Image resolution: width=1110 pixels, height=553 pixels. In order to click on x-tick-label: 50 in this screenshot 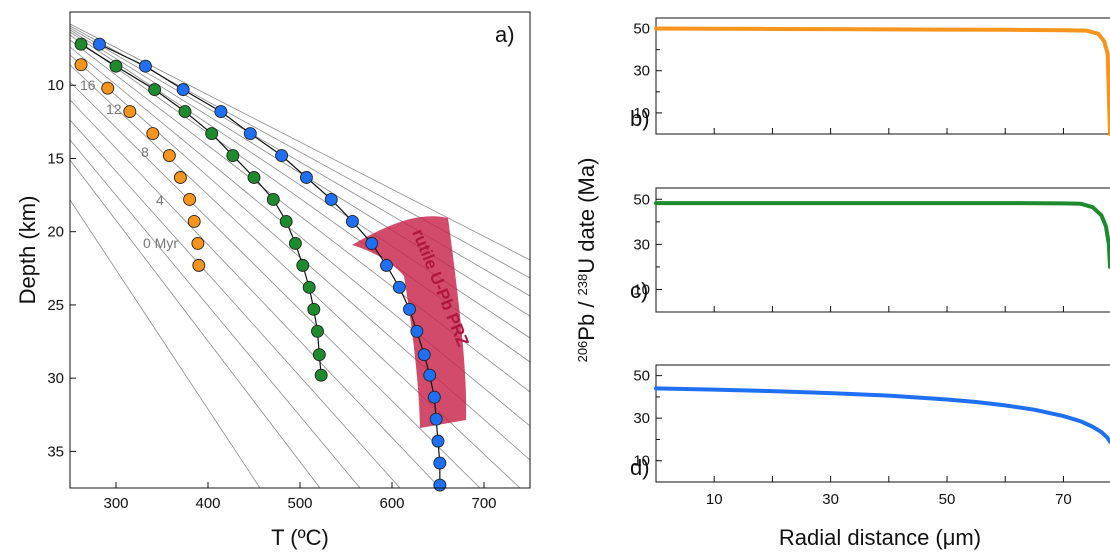, I will do `click(947, 499)`.